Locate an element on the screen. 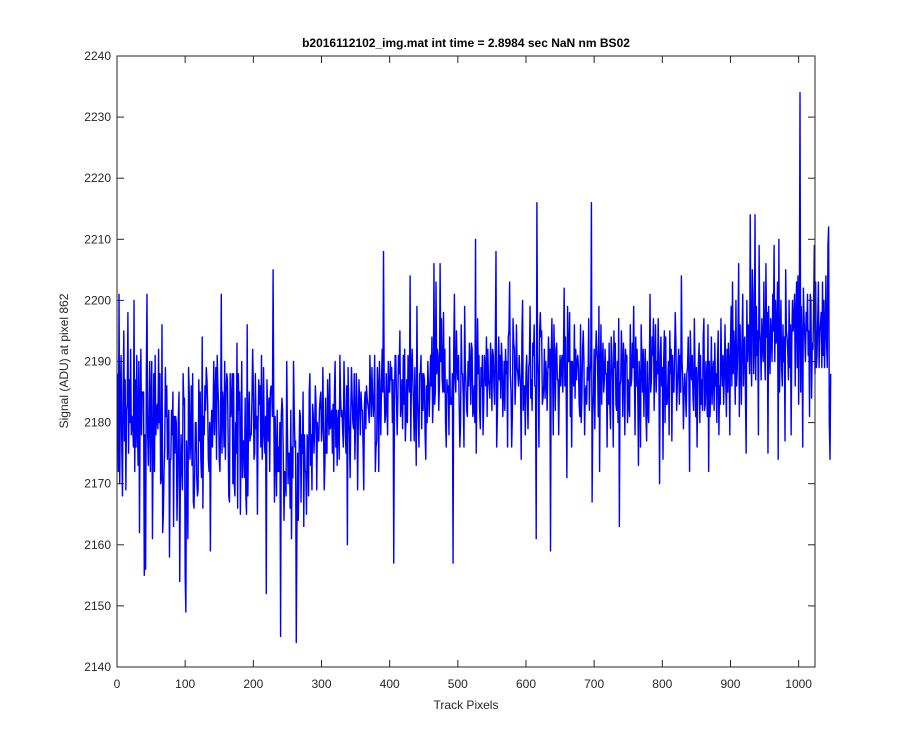 The width and height of the screenshot is (900, 750). x-tick-label: 100 is located at coordinates (185, 684).